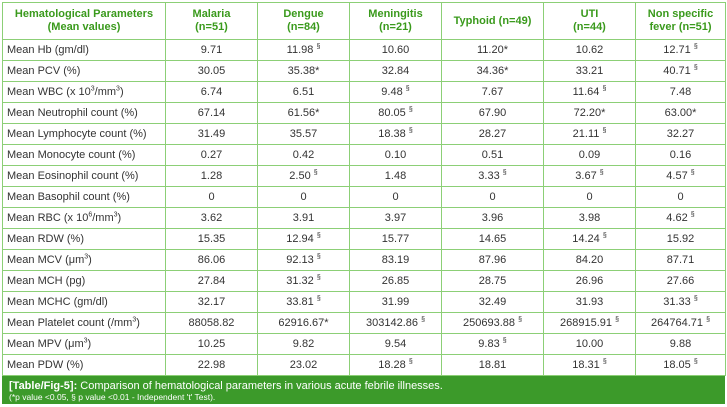 The image size is (727, 407). I want to click on cell-value: 264764.71, so click(677, 323).